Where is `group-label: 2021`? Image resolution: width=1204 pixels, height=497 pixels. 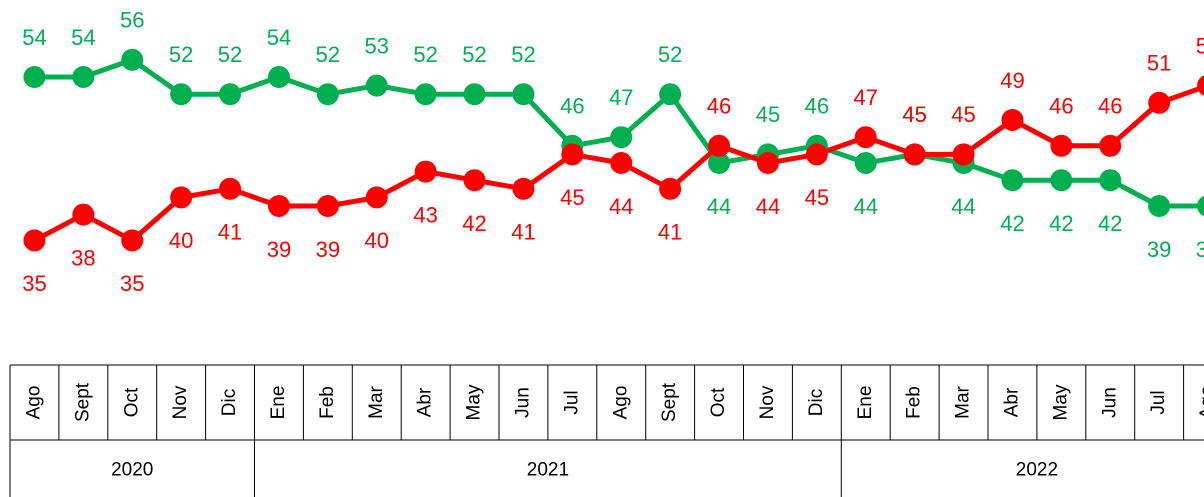 group-label: 2021 is located at coordinates (548, 470).